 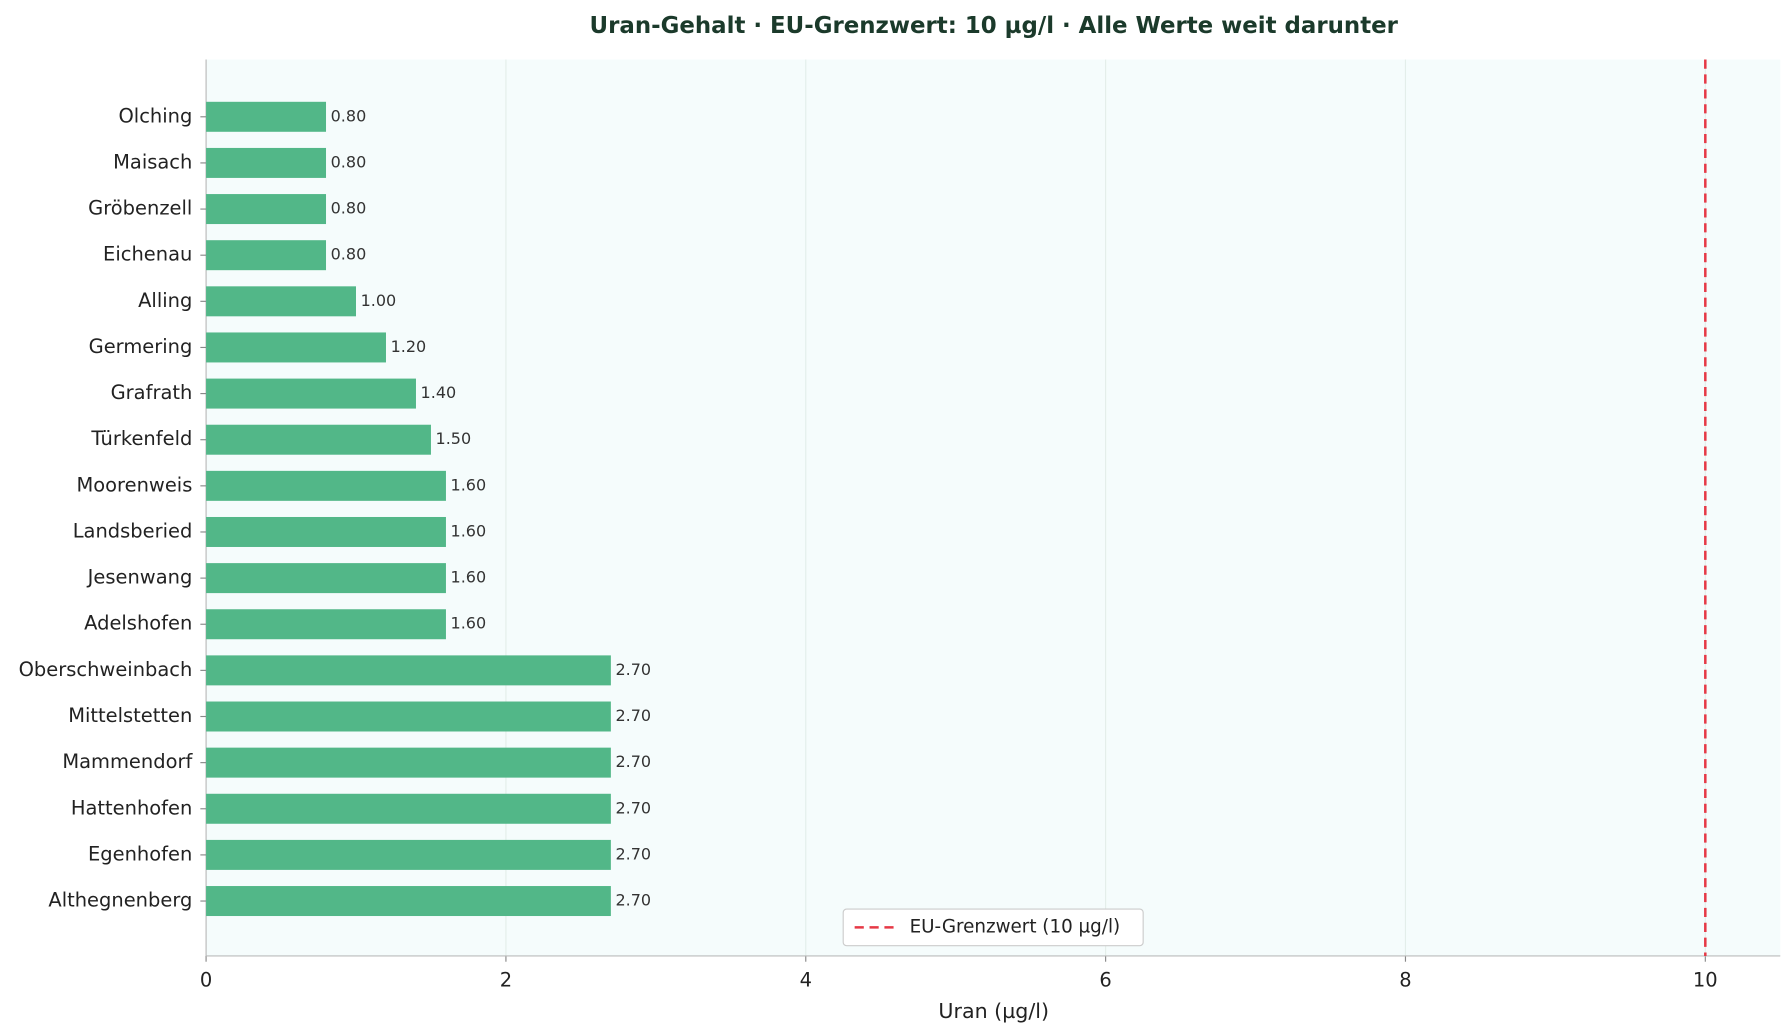 I want to click on y-tick-label: Oberschweinbach, so click(x=106, y=669).